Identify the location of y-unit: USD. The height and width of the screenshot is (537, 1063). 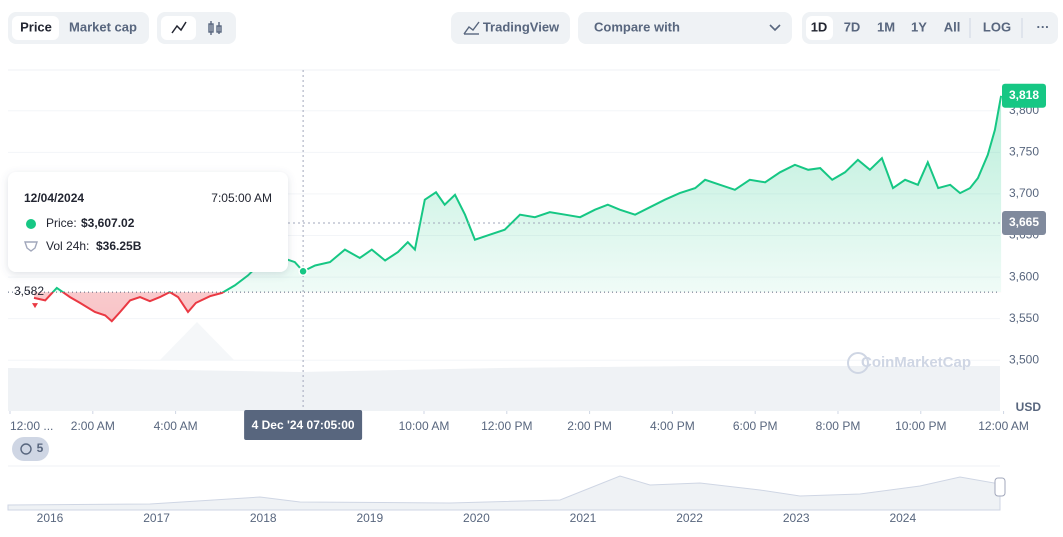
(1029, 407).